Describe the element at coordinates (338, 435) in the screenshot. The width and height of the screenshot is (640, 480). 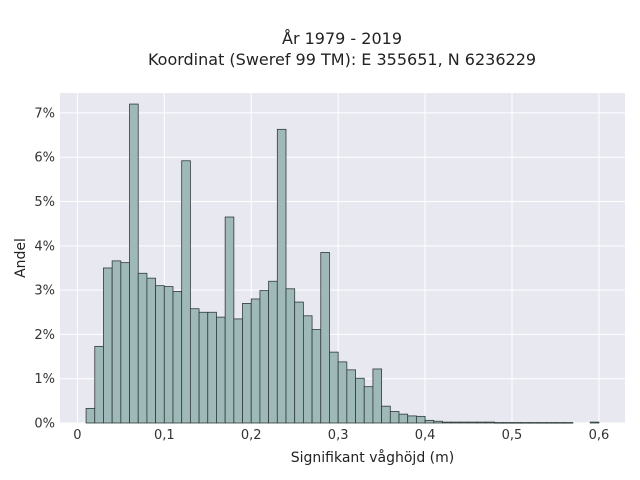
I see `x-tick-label: 0,3` at that location.